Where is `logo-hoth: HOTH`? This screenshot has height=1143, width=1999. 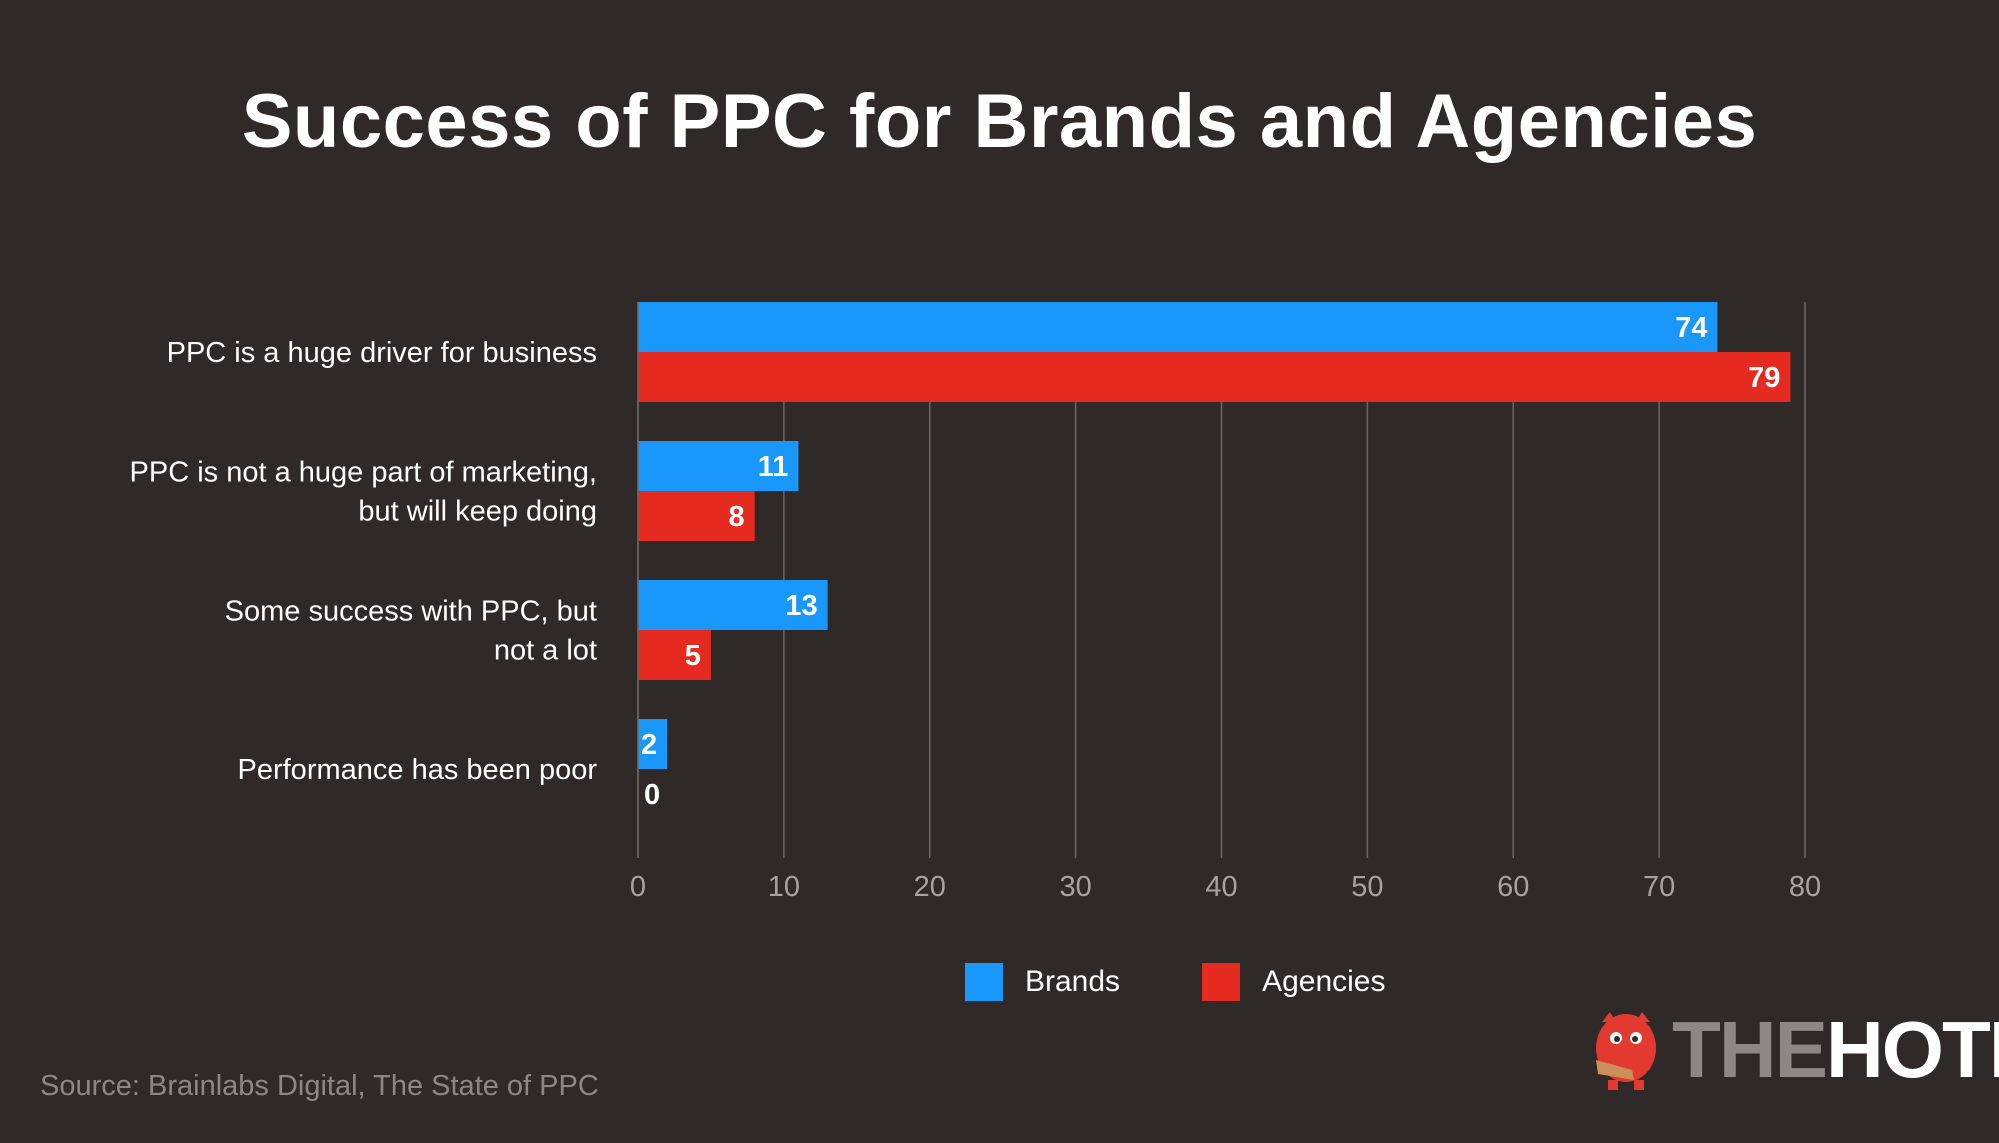
logo-hoth: HOTH is located at coordinates (1912, 1049).